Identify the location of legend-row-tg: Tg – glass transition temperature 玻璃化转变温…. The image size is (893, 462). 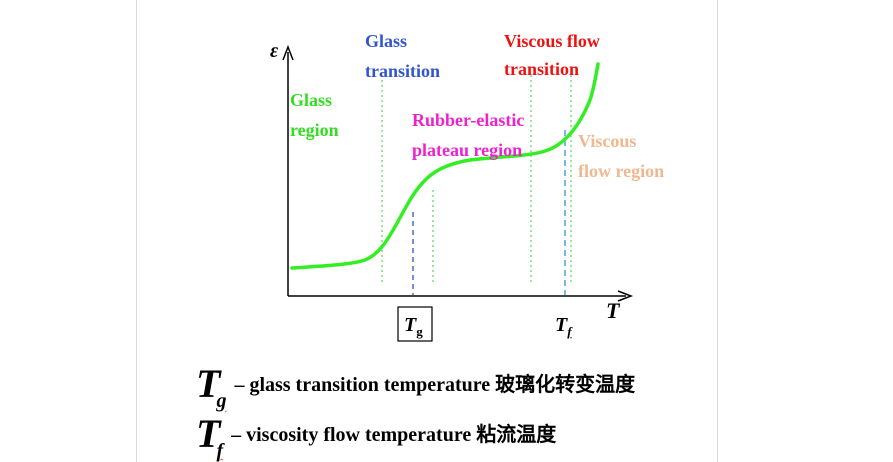
(416, 386).